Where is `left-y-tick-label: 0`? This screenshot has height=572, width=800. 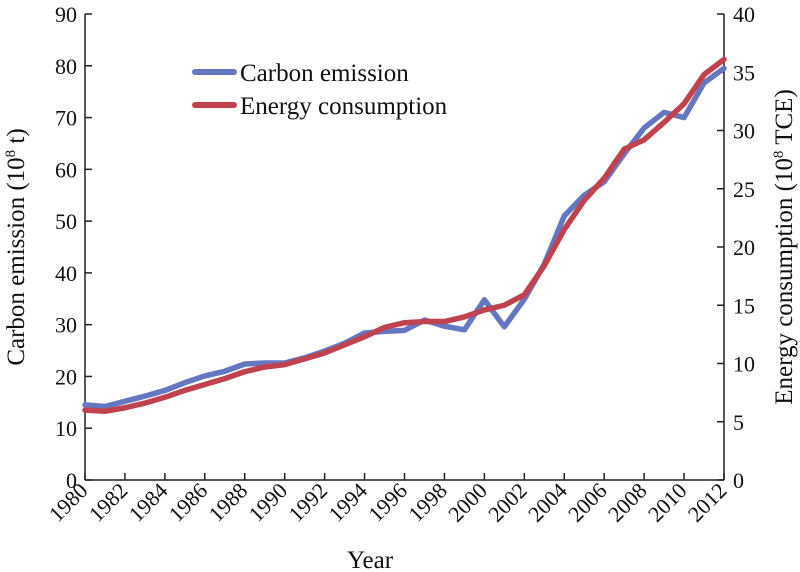 left-y-tick-label: 0 is located at coordinates (71, 480).